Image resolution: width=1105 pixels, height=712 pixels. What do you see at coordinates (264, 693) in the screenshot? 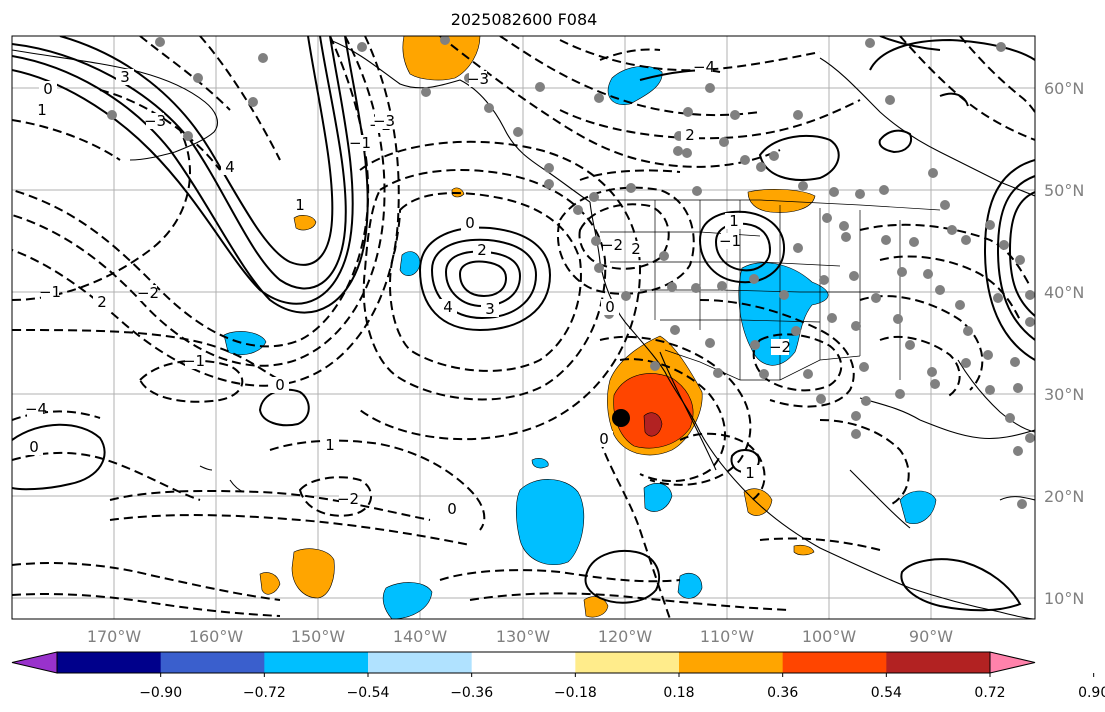
I see `colorbar-tick-label: −0.72` at bounding box center [264, 693].